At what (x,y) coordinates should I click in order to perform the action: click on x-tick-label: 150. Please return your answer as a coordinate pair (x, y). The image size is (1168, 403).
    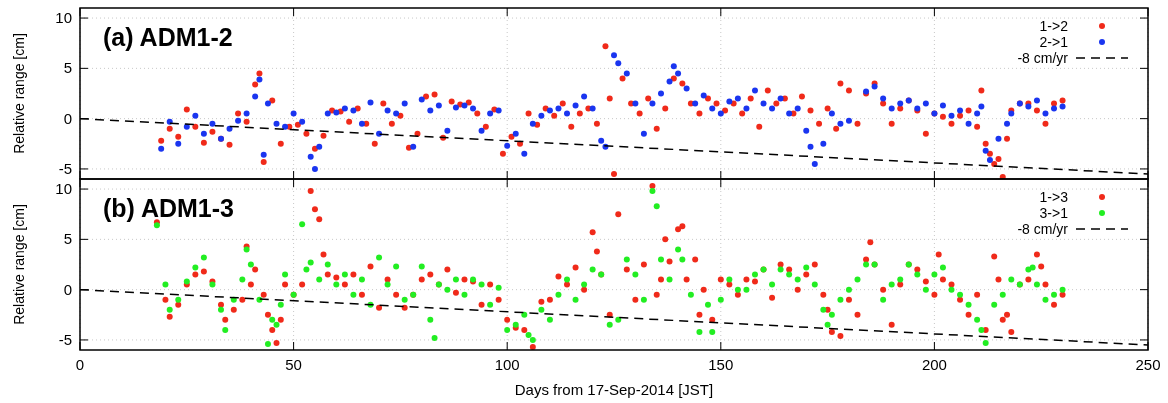
    Looking at the image, I should click on (721, 364).